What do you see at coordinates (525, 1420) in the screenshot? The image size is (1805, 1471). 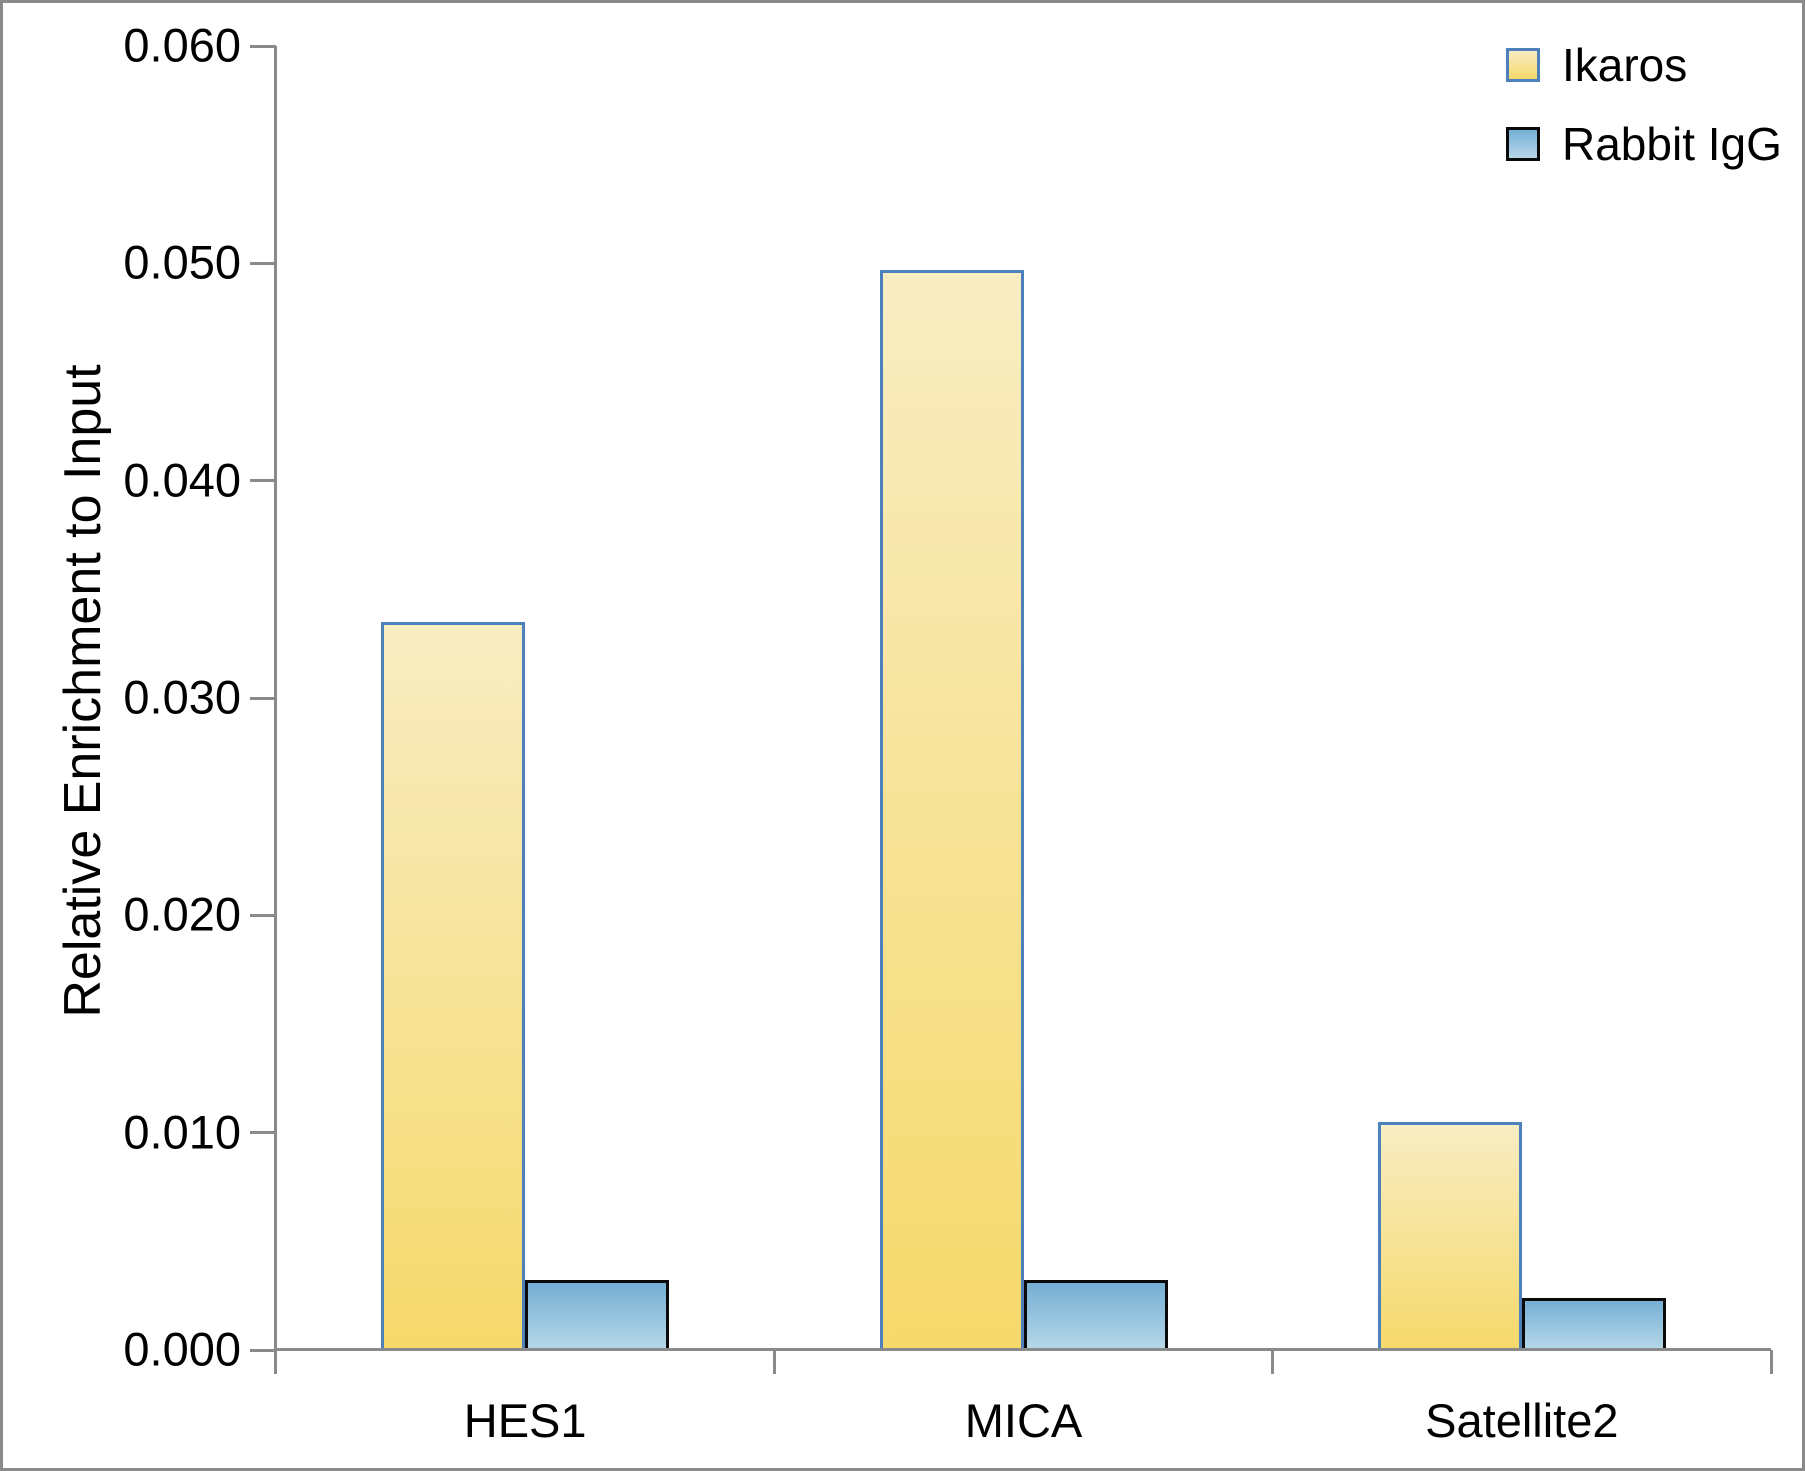 I see `x-category-label-hes1: HES1` at bounding box center [525, 1420].